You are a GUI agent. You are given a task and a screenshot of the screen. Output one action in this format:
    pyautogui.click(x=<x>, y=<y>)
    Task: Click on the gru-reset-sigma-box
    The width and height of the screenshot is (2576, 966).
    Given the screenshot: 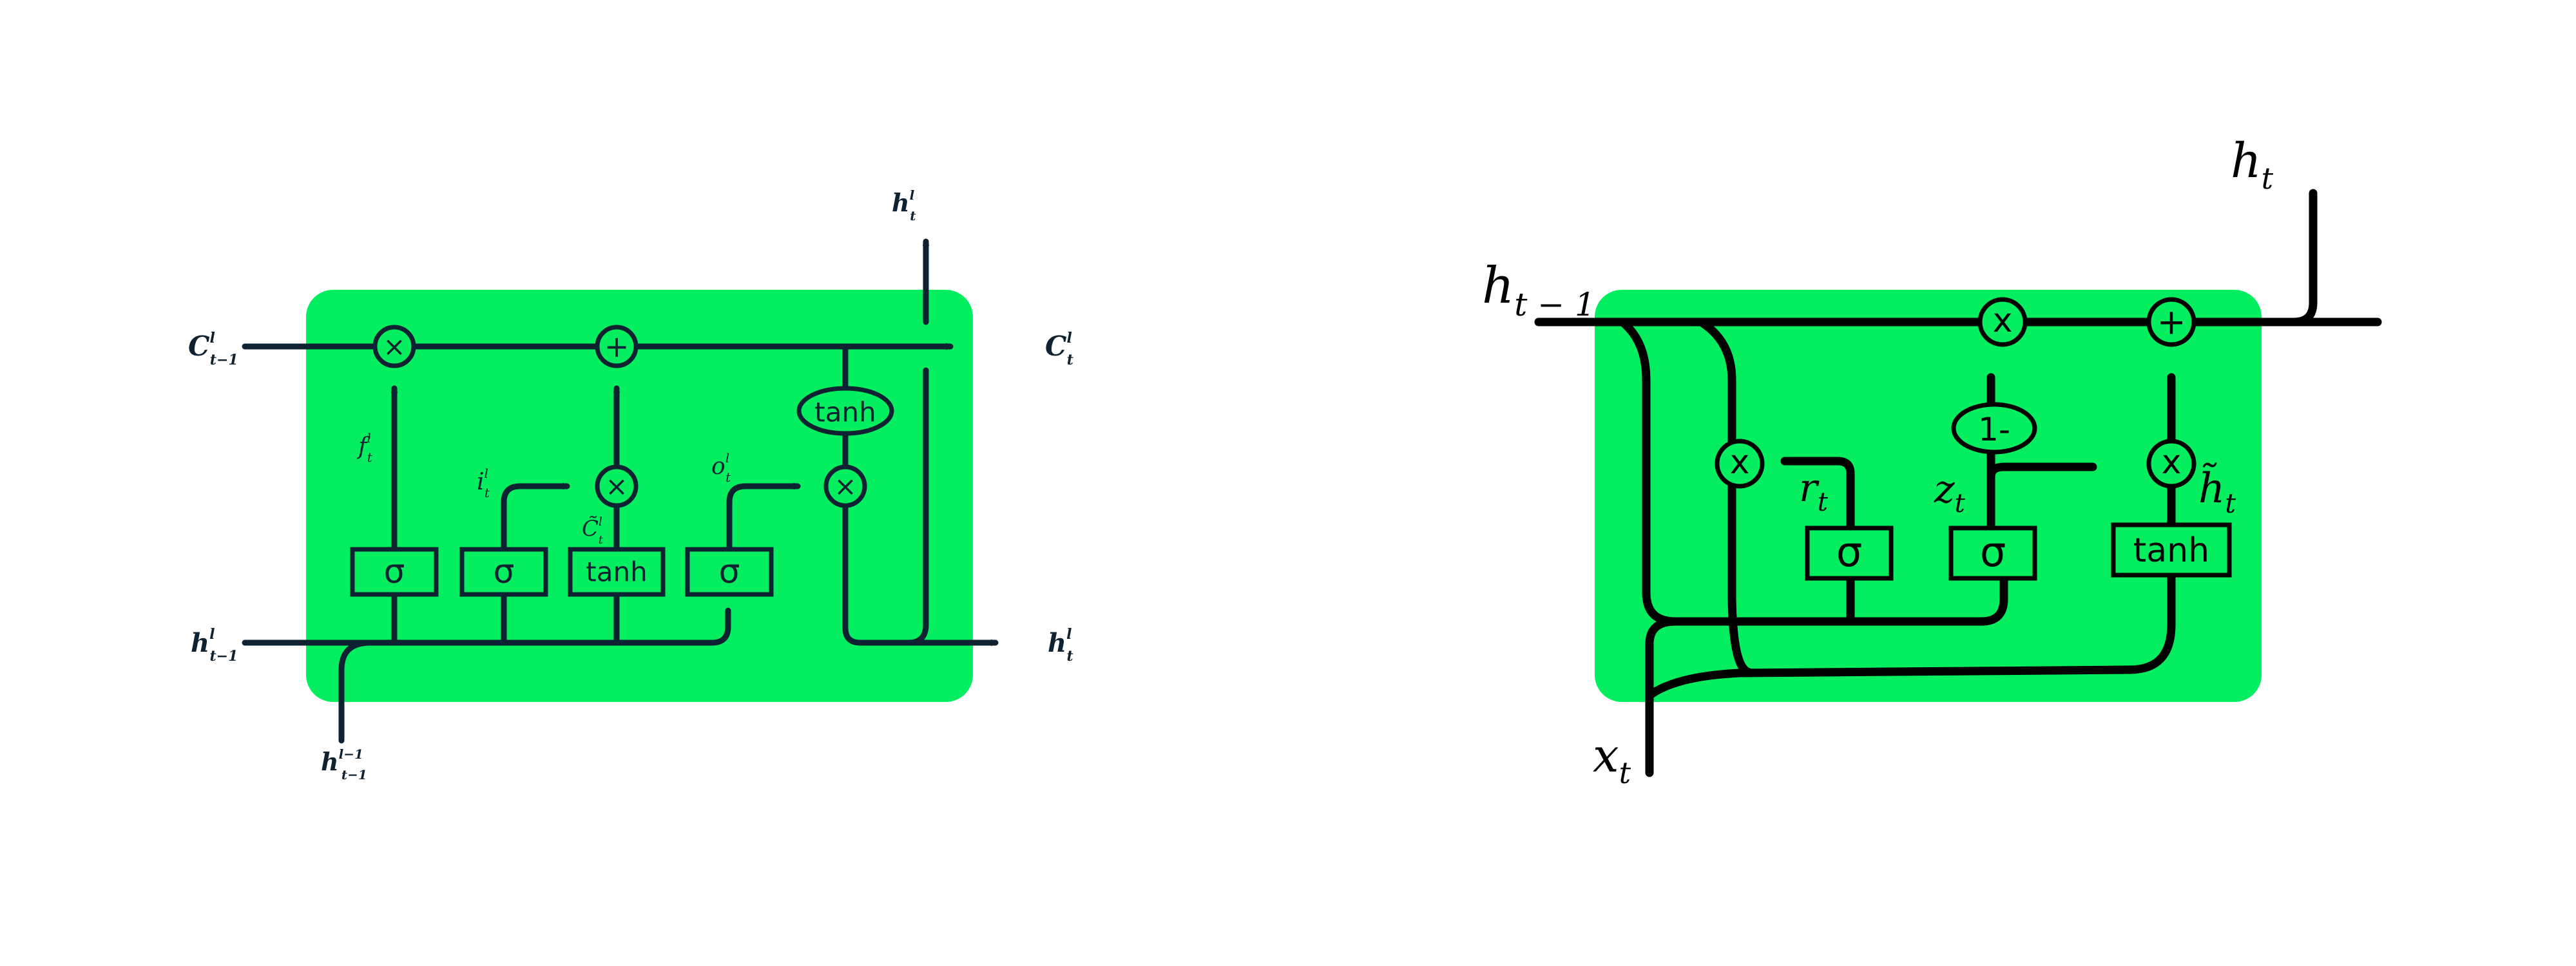 What is the action you would take?
    pyautogui.click(x=1850, y=554)
    